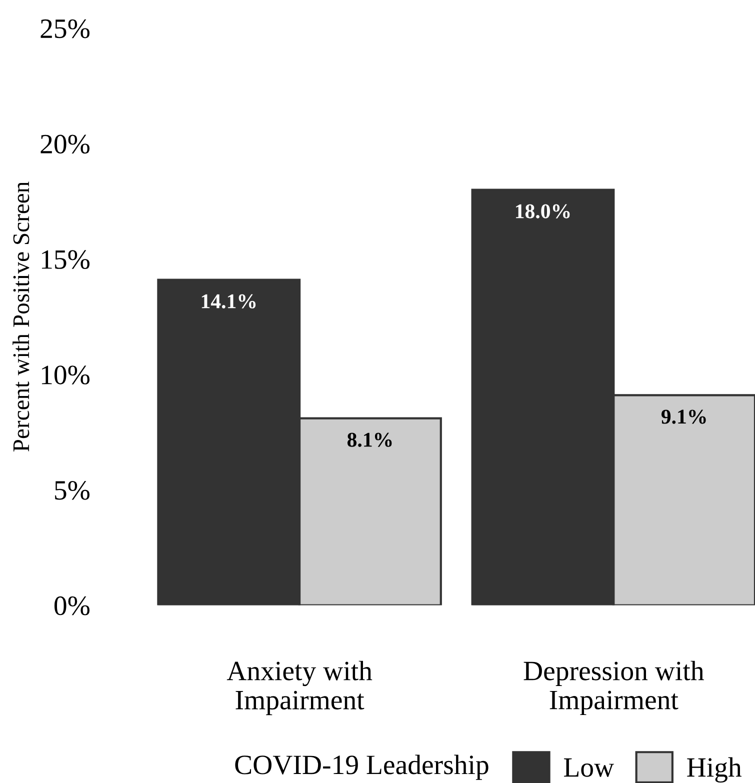  Describe the element at coordinates (65, 28) in the screenshot. I see `y-tick-label: 25%` at that location.